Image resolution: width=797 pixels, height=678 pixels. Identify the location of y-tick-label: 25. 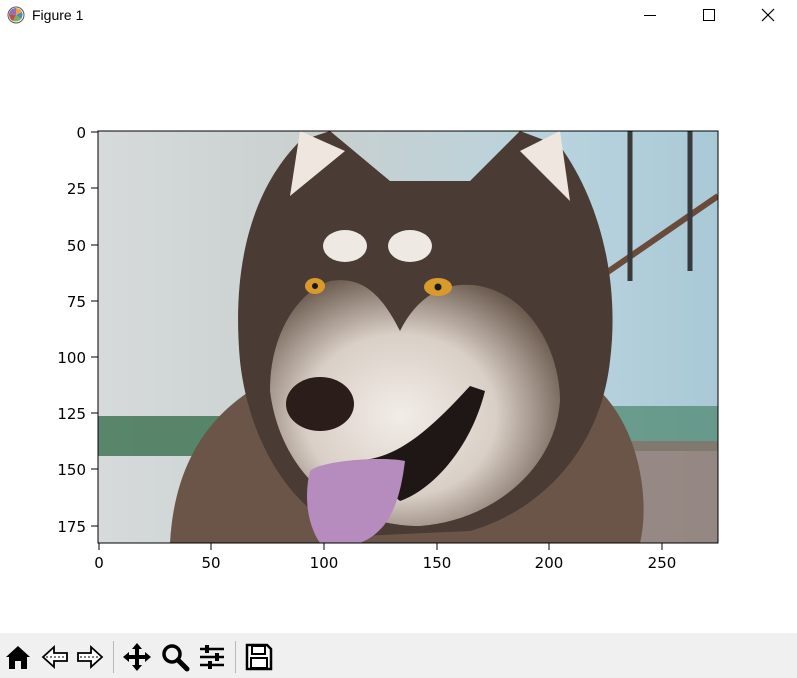
(76, 189).